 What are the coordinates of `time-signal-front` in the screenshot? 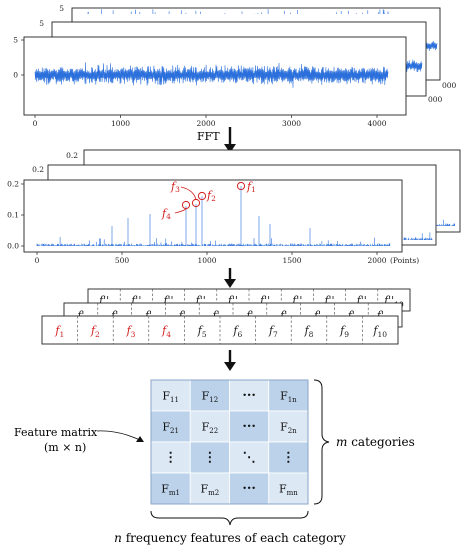 It's located at (211, 75).